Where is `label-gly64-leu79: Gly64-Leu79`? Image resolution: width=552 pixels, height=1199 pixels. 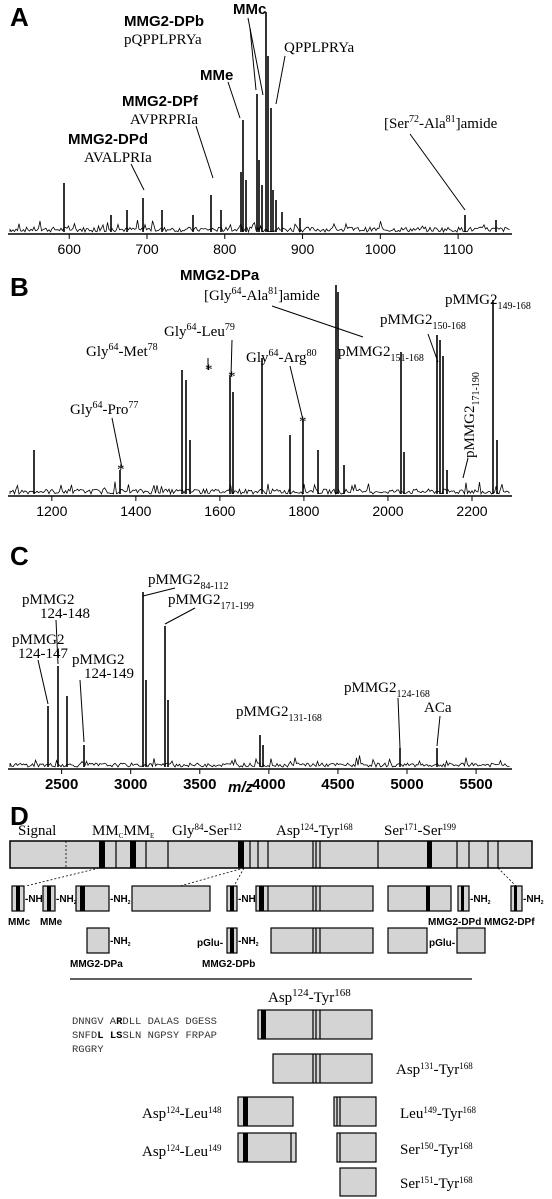
label-gly64-leu79: Gly64-Leu79 is located at coordinates (199, 331).